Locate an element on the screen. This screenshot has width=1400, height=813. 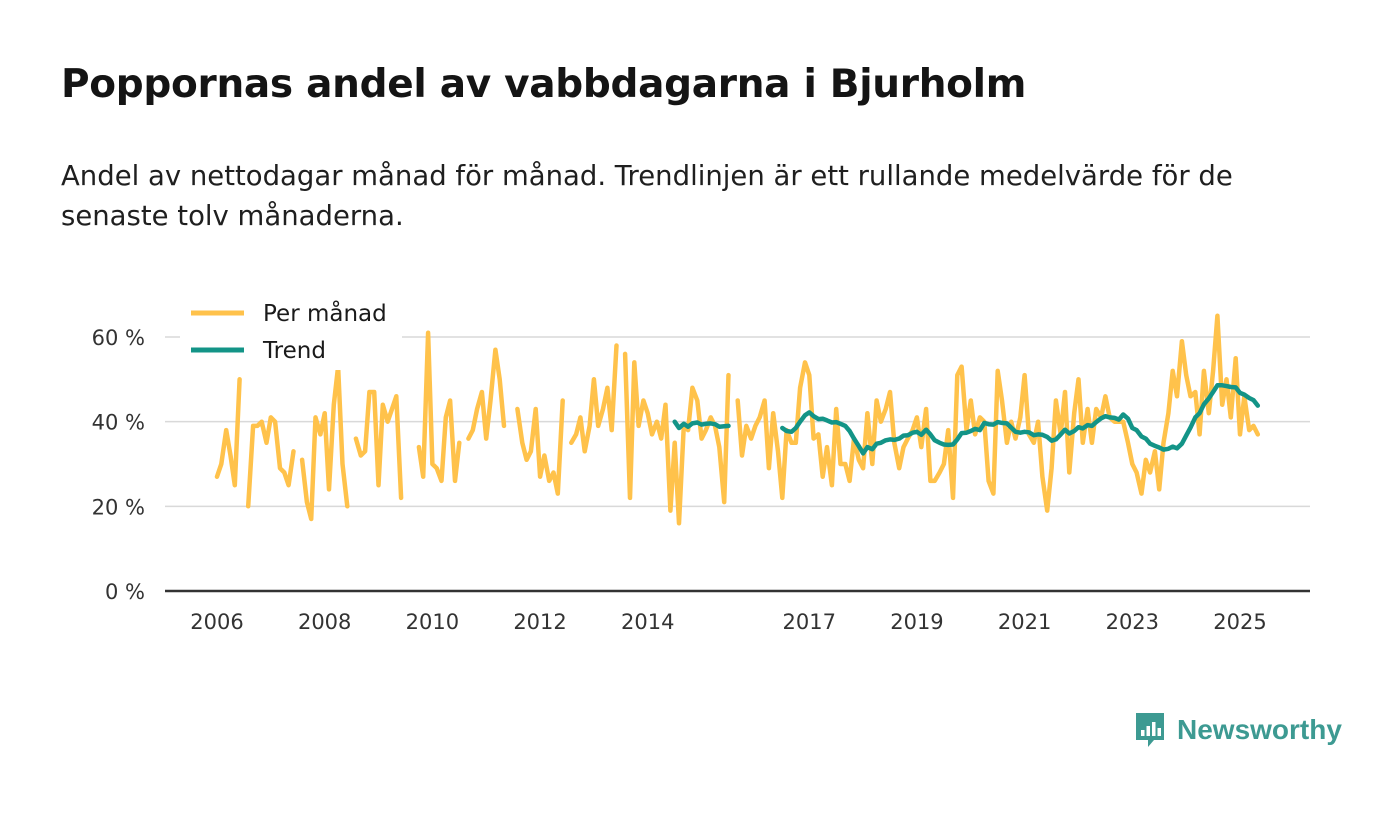
x-tick-label: 2023 is located at coordinates (1132, 622).